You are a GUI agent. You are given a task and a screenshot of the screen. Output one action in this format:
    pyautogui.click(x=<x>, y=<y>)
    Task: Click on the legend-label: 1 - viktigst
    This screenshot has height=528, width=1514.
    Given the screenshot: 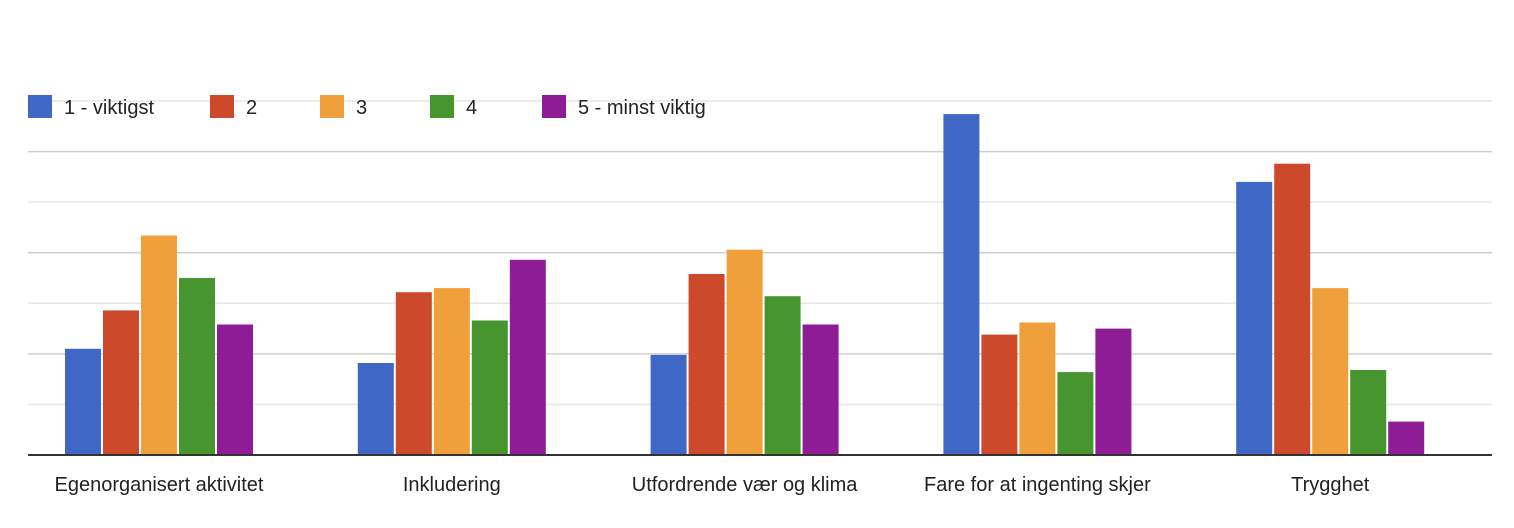 What is the action you would take?
    pyautogui.click(x=109, y=108)
    